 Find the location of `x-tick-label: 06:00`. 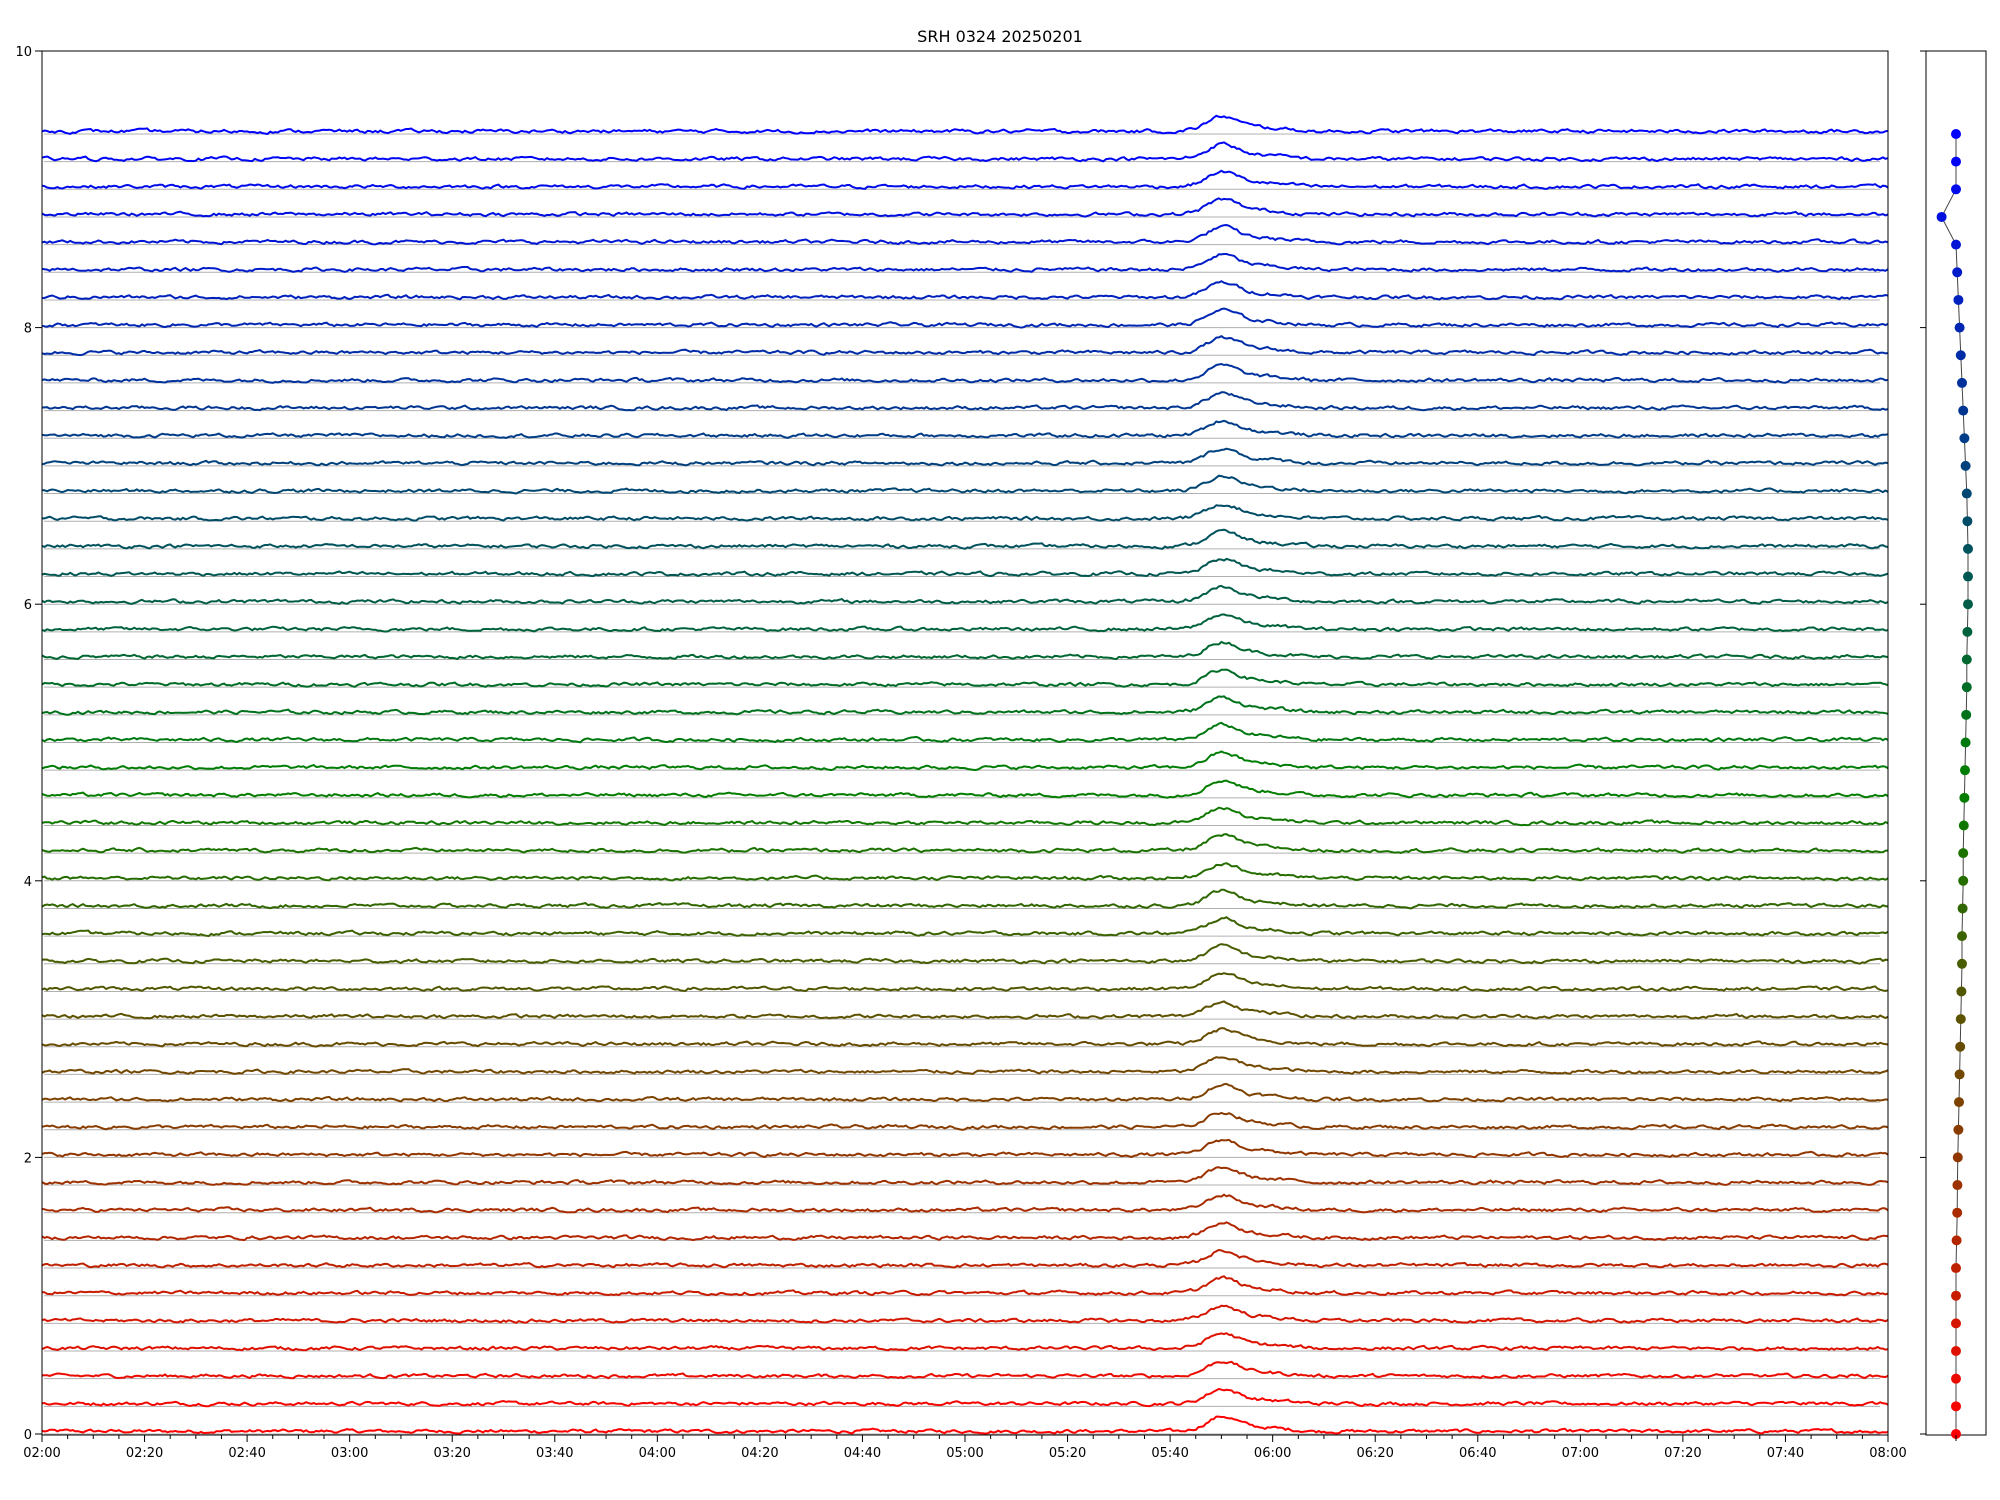

x-tick-label: 06:00 is located at coordinates (1272, 1453).